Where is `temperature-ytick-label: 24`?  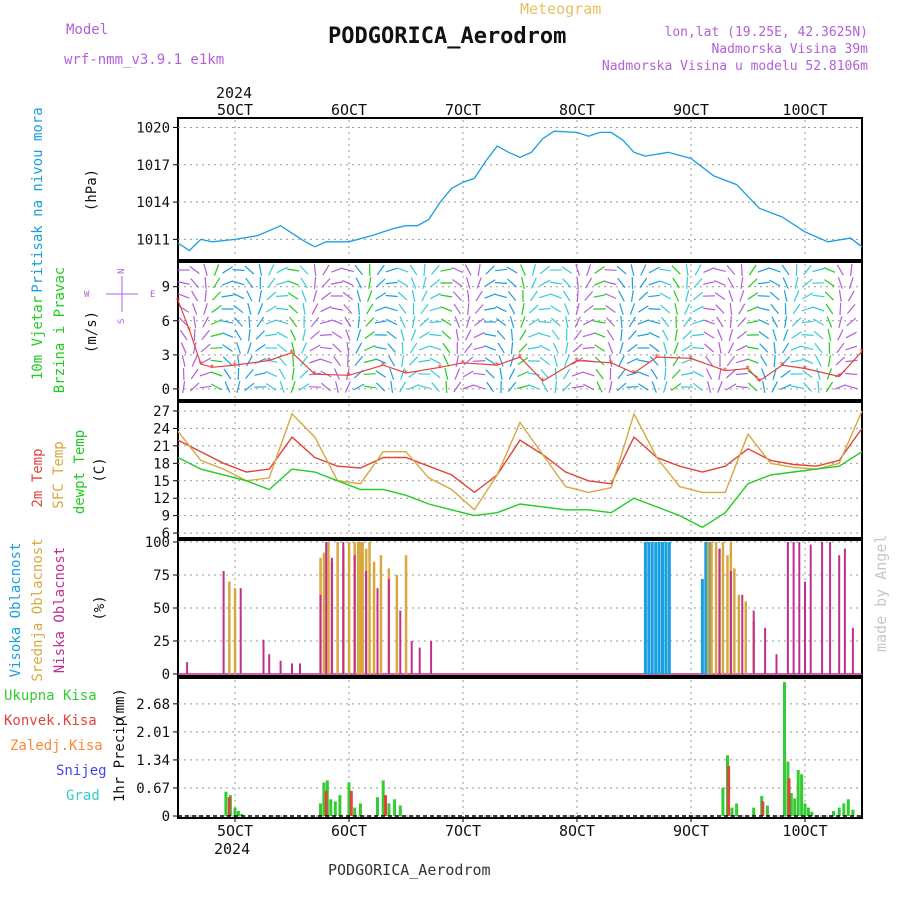
temperature-ytick-label: 24 is located at coordinates (161, 429).